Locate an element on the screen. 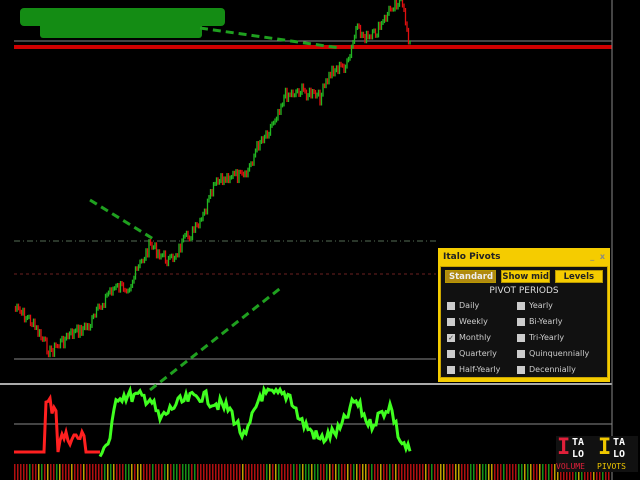 The image size is (640, 480). panel-titlebar: Italo Pivots _ x is located at coordinates (524, 258).